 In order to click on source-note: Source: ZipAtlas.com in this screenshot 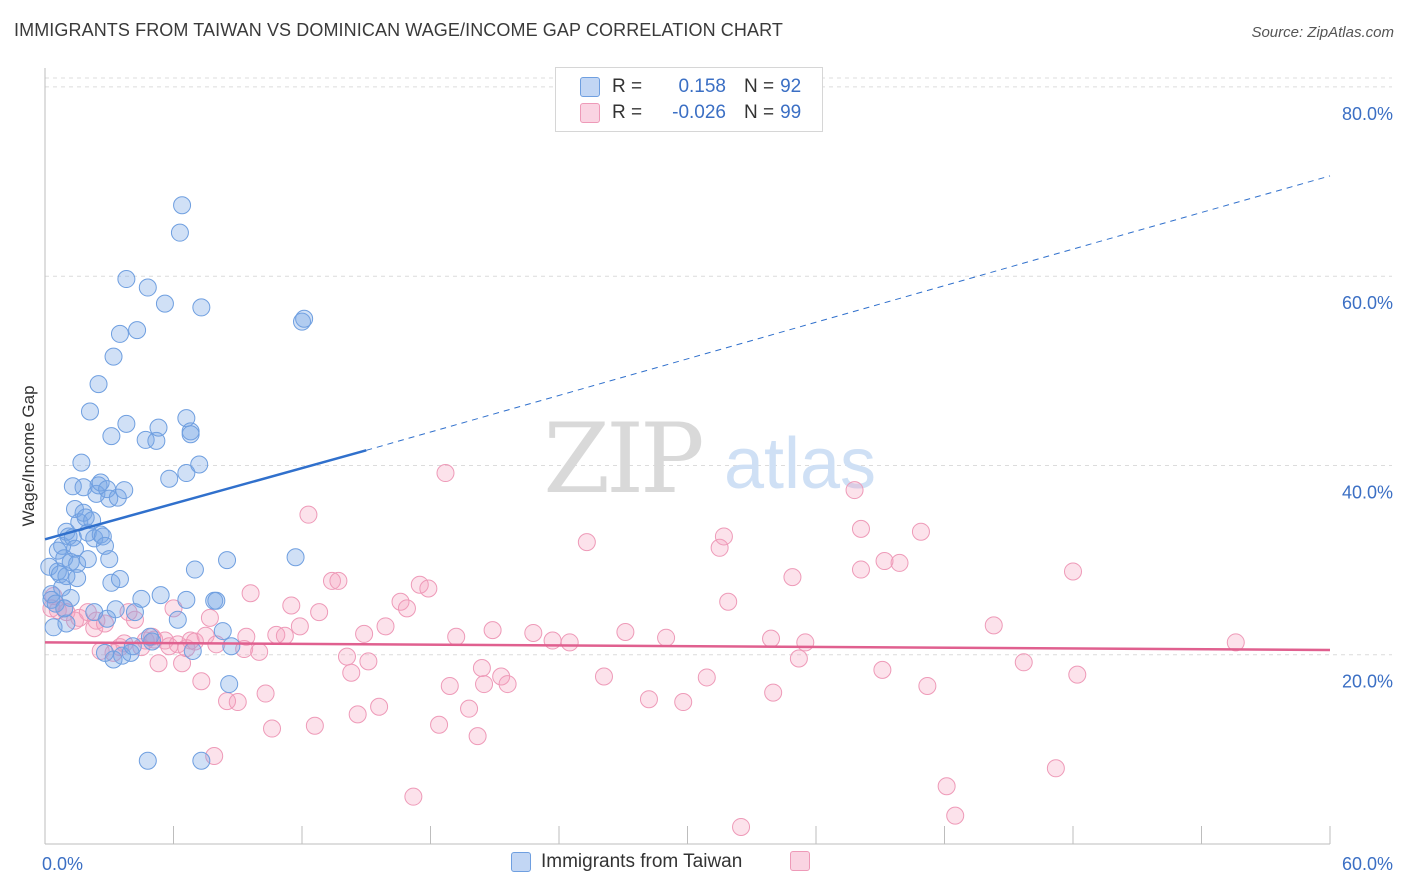, I will do `click(1322, 32)`.